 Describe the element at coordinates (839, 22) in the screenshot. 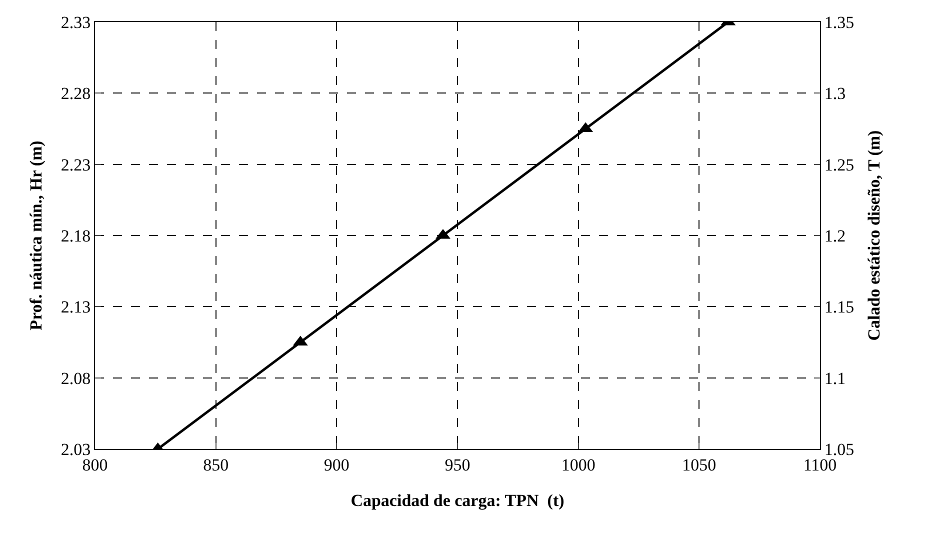

I see `y2-tick-label: 1.35` at that location.